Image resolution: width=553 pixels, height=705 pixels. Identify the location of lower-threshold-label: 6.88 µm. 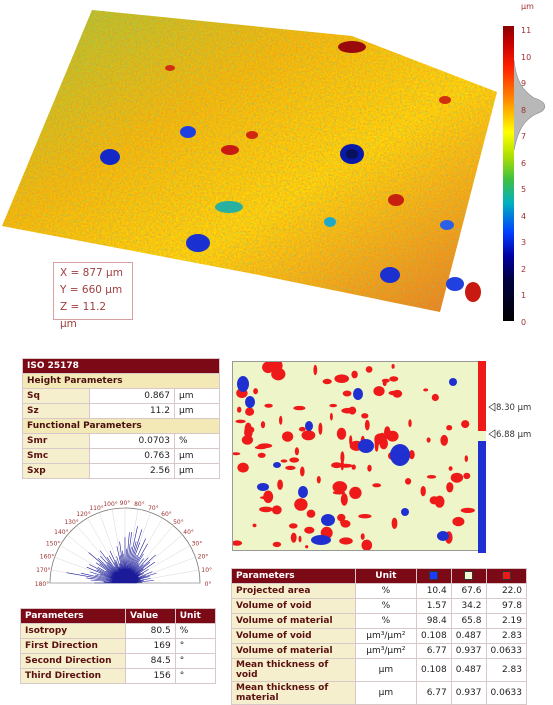
(514, 435).